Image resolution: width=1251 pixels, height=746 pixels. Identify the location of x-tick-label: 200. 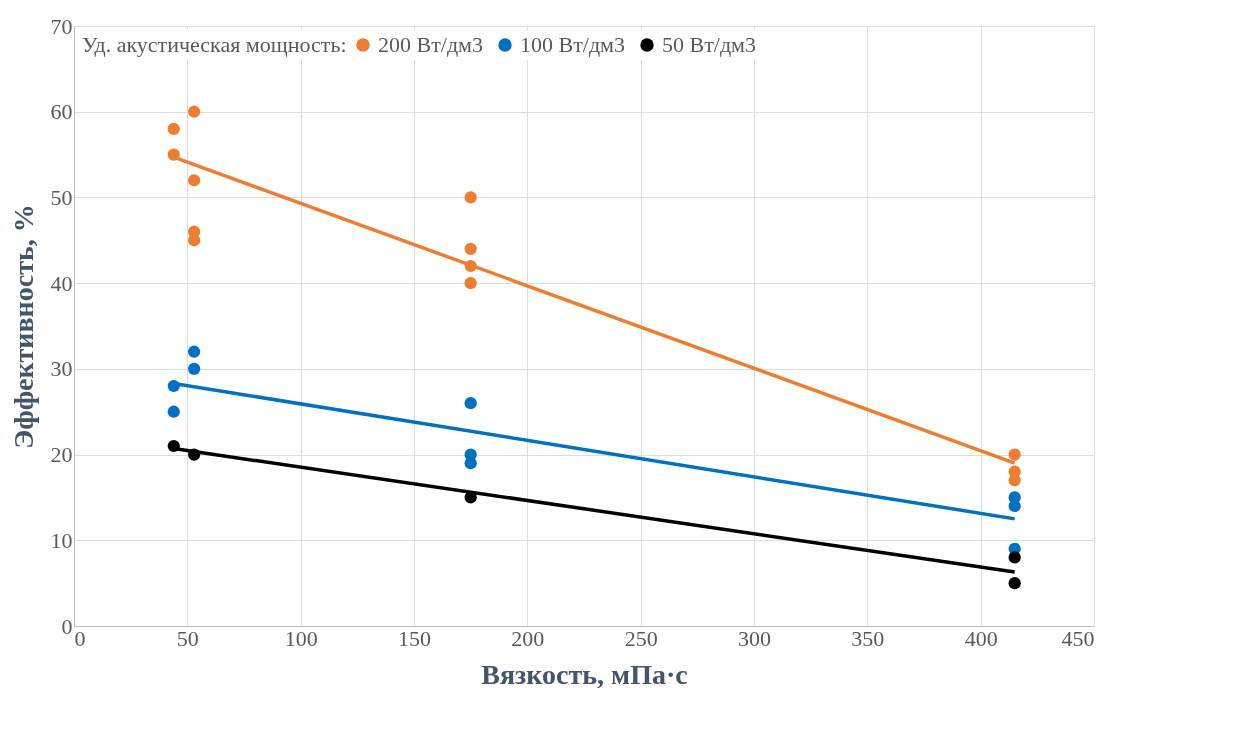
(528, 638).